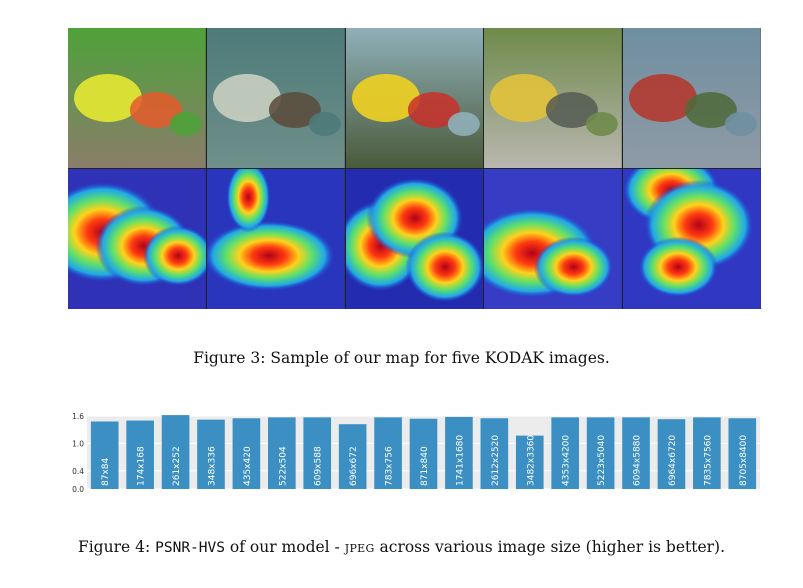 Image resolution: width=803 pixels, height=588 pixels. Describe the element at coordinates (78, 489) in the screenshot. I see `y-tick-label: 0.0` at that location.